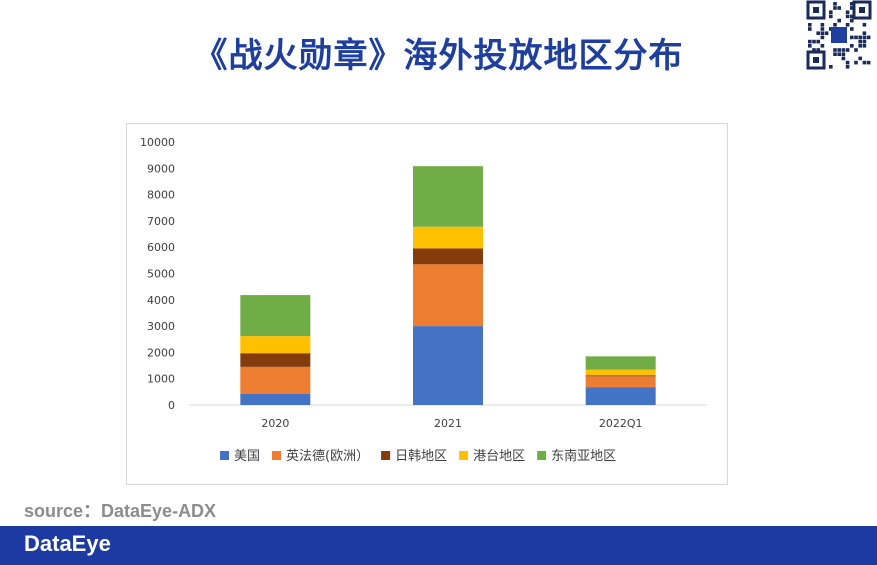  I want to click on y-tick-label: 0, so click(171, 405).